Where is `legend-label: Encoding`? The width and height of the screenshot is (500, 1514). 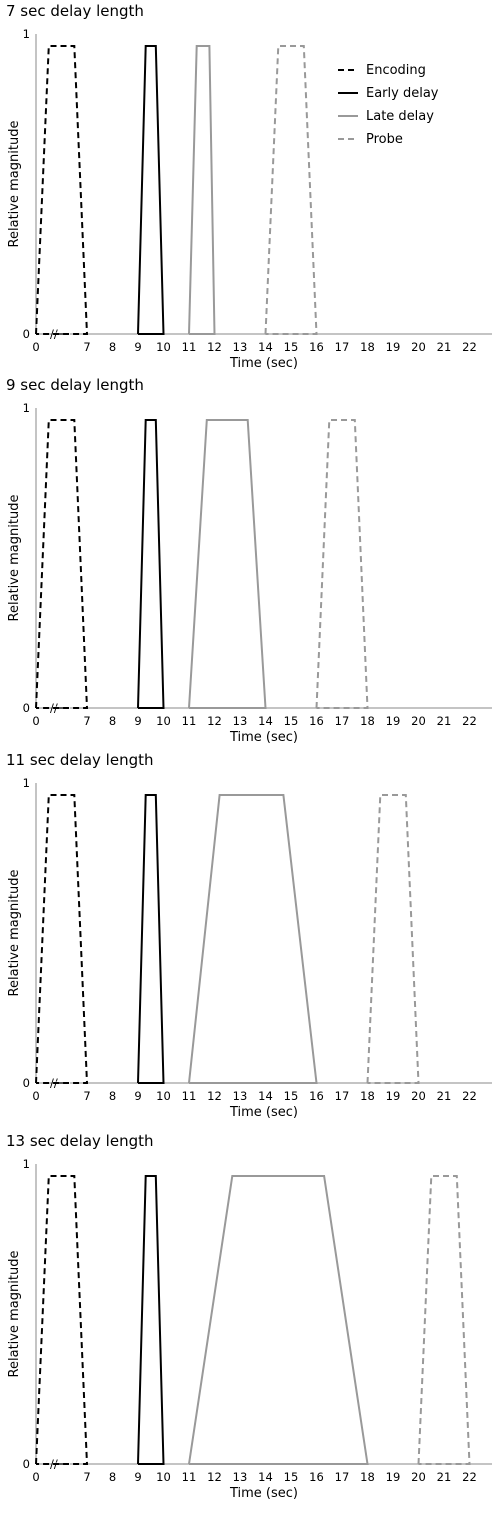
legend-label: Encoding is located at coordinates (396, 70).